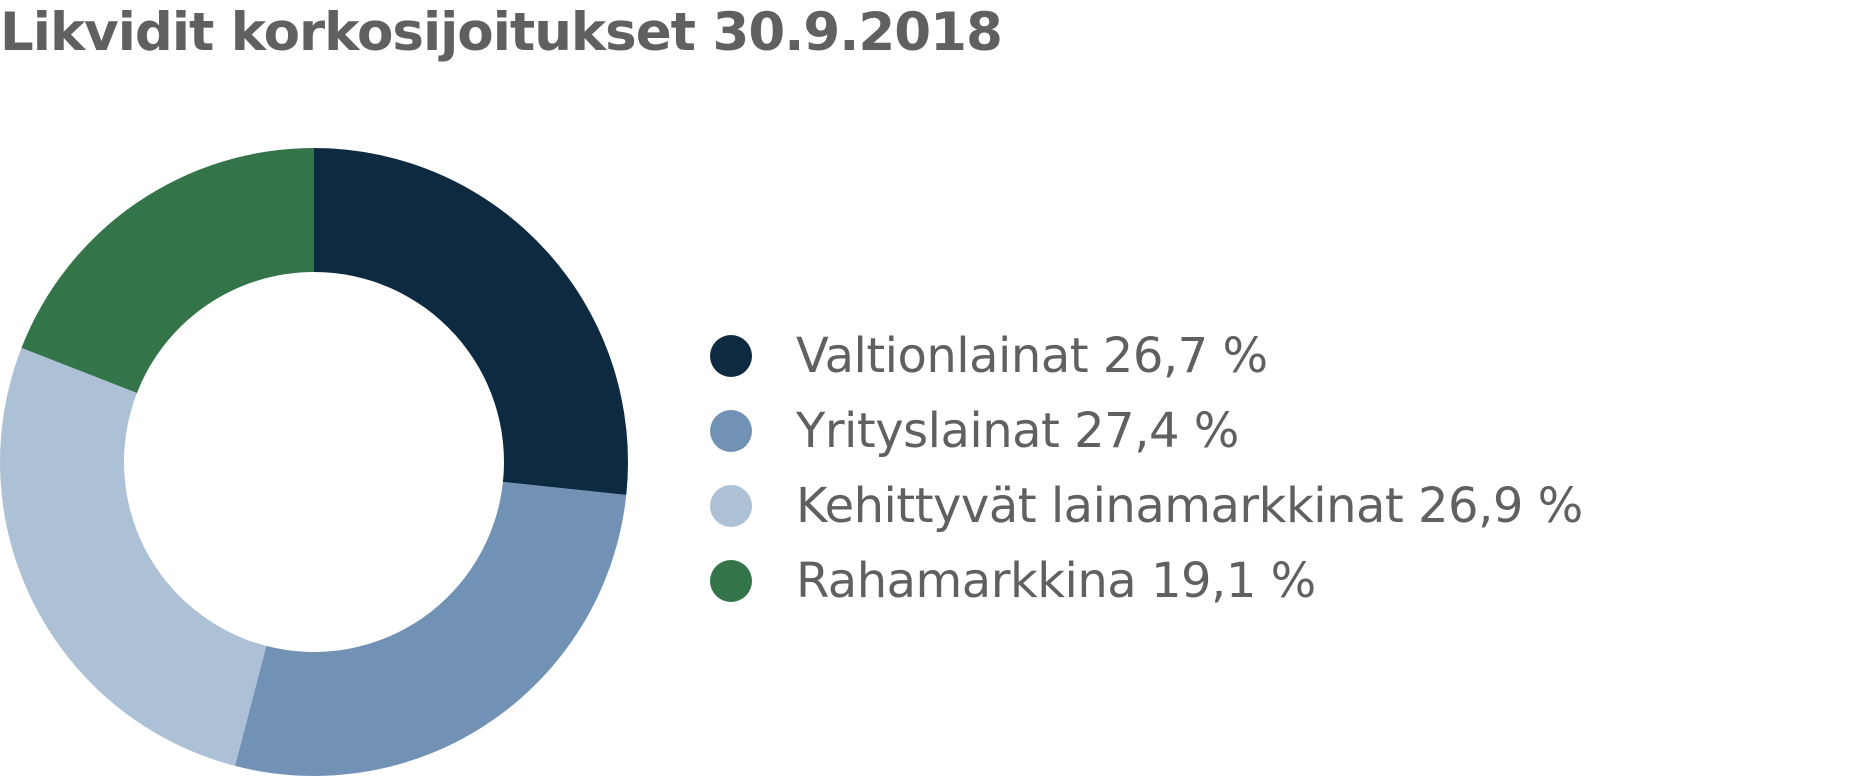  What do you see at coordinates (431, 628) in the screenshot?
I see `slice-yrityslainat` at bounding box center [431, 628].